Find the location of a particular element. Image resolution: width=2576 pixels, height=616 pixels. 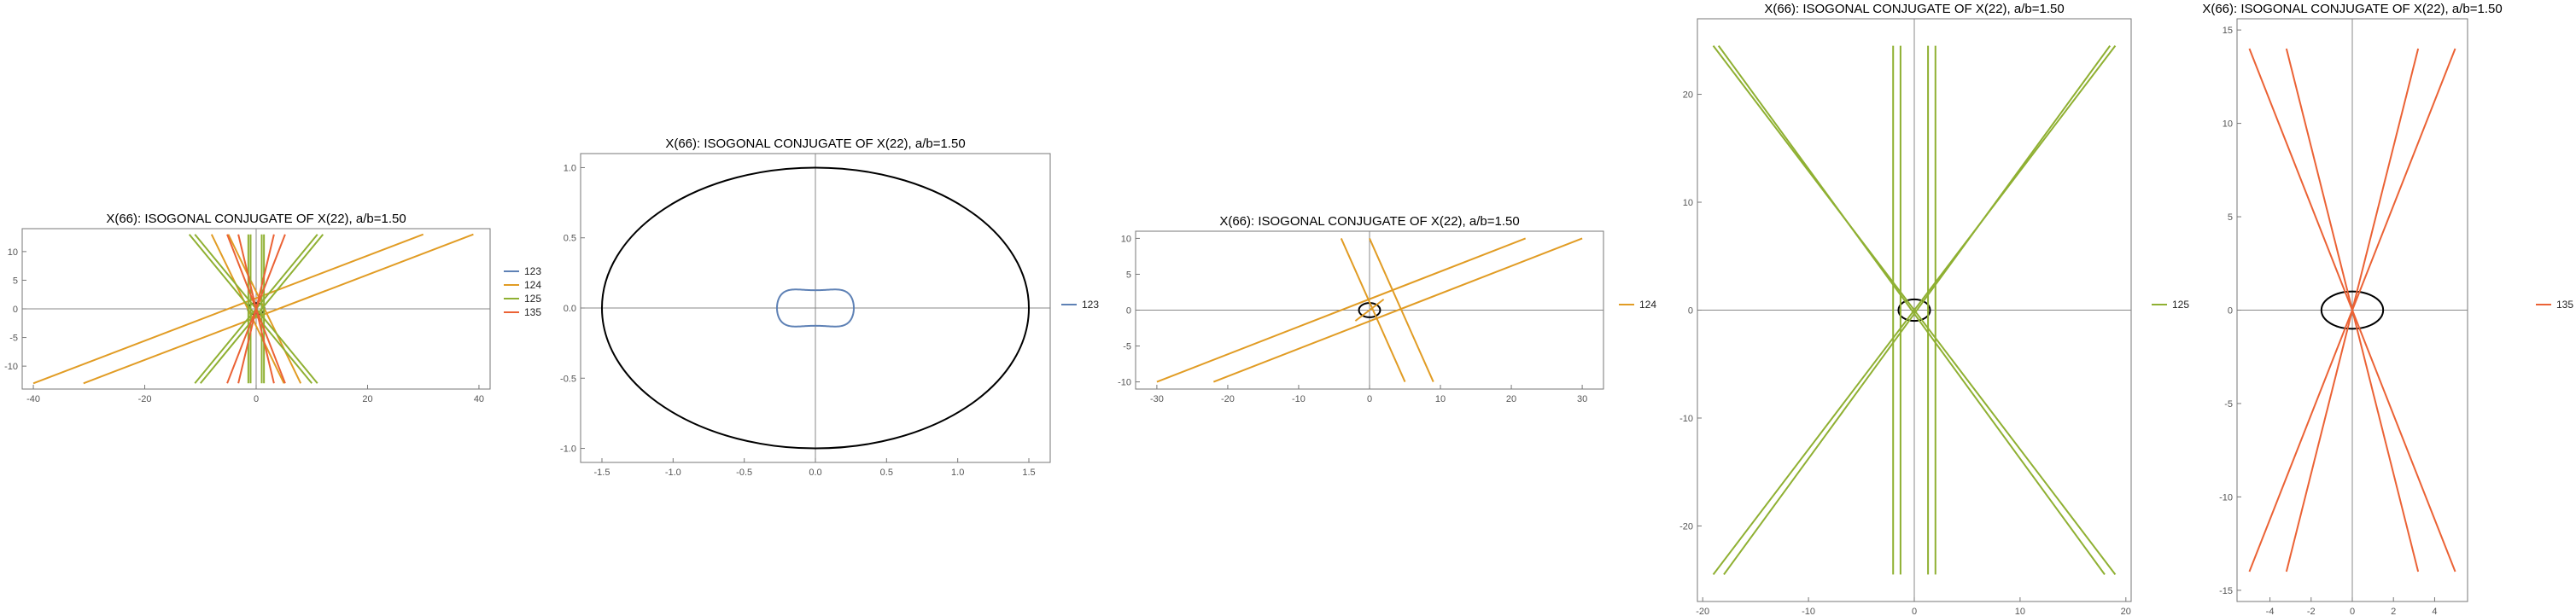

x-tick-label: -1.5 is located at coordinates (602, 473).